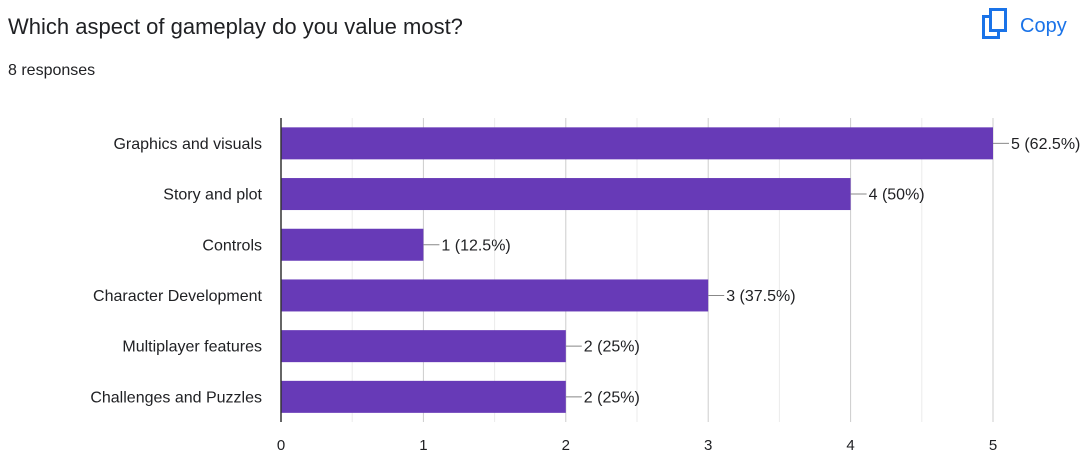  Describe the element at coordinates (850, 445) in the screenshot. I see `x-tick-label: 4` at that location.